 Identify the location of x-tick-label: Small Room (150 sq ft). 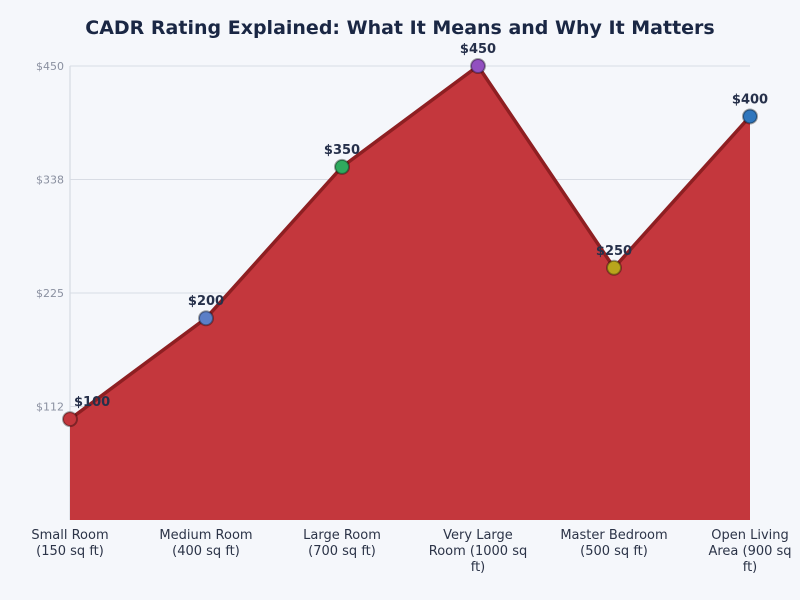
(69, 543).